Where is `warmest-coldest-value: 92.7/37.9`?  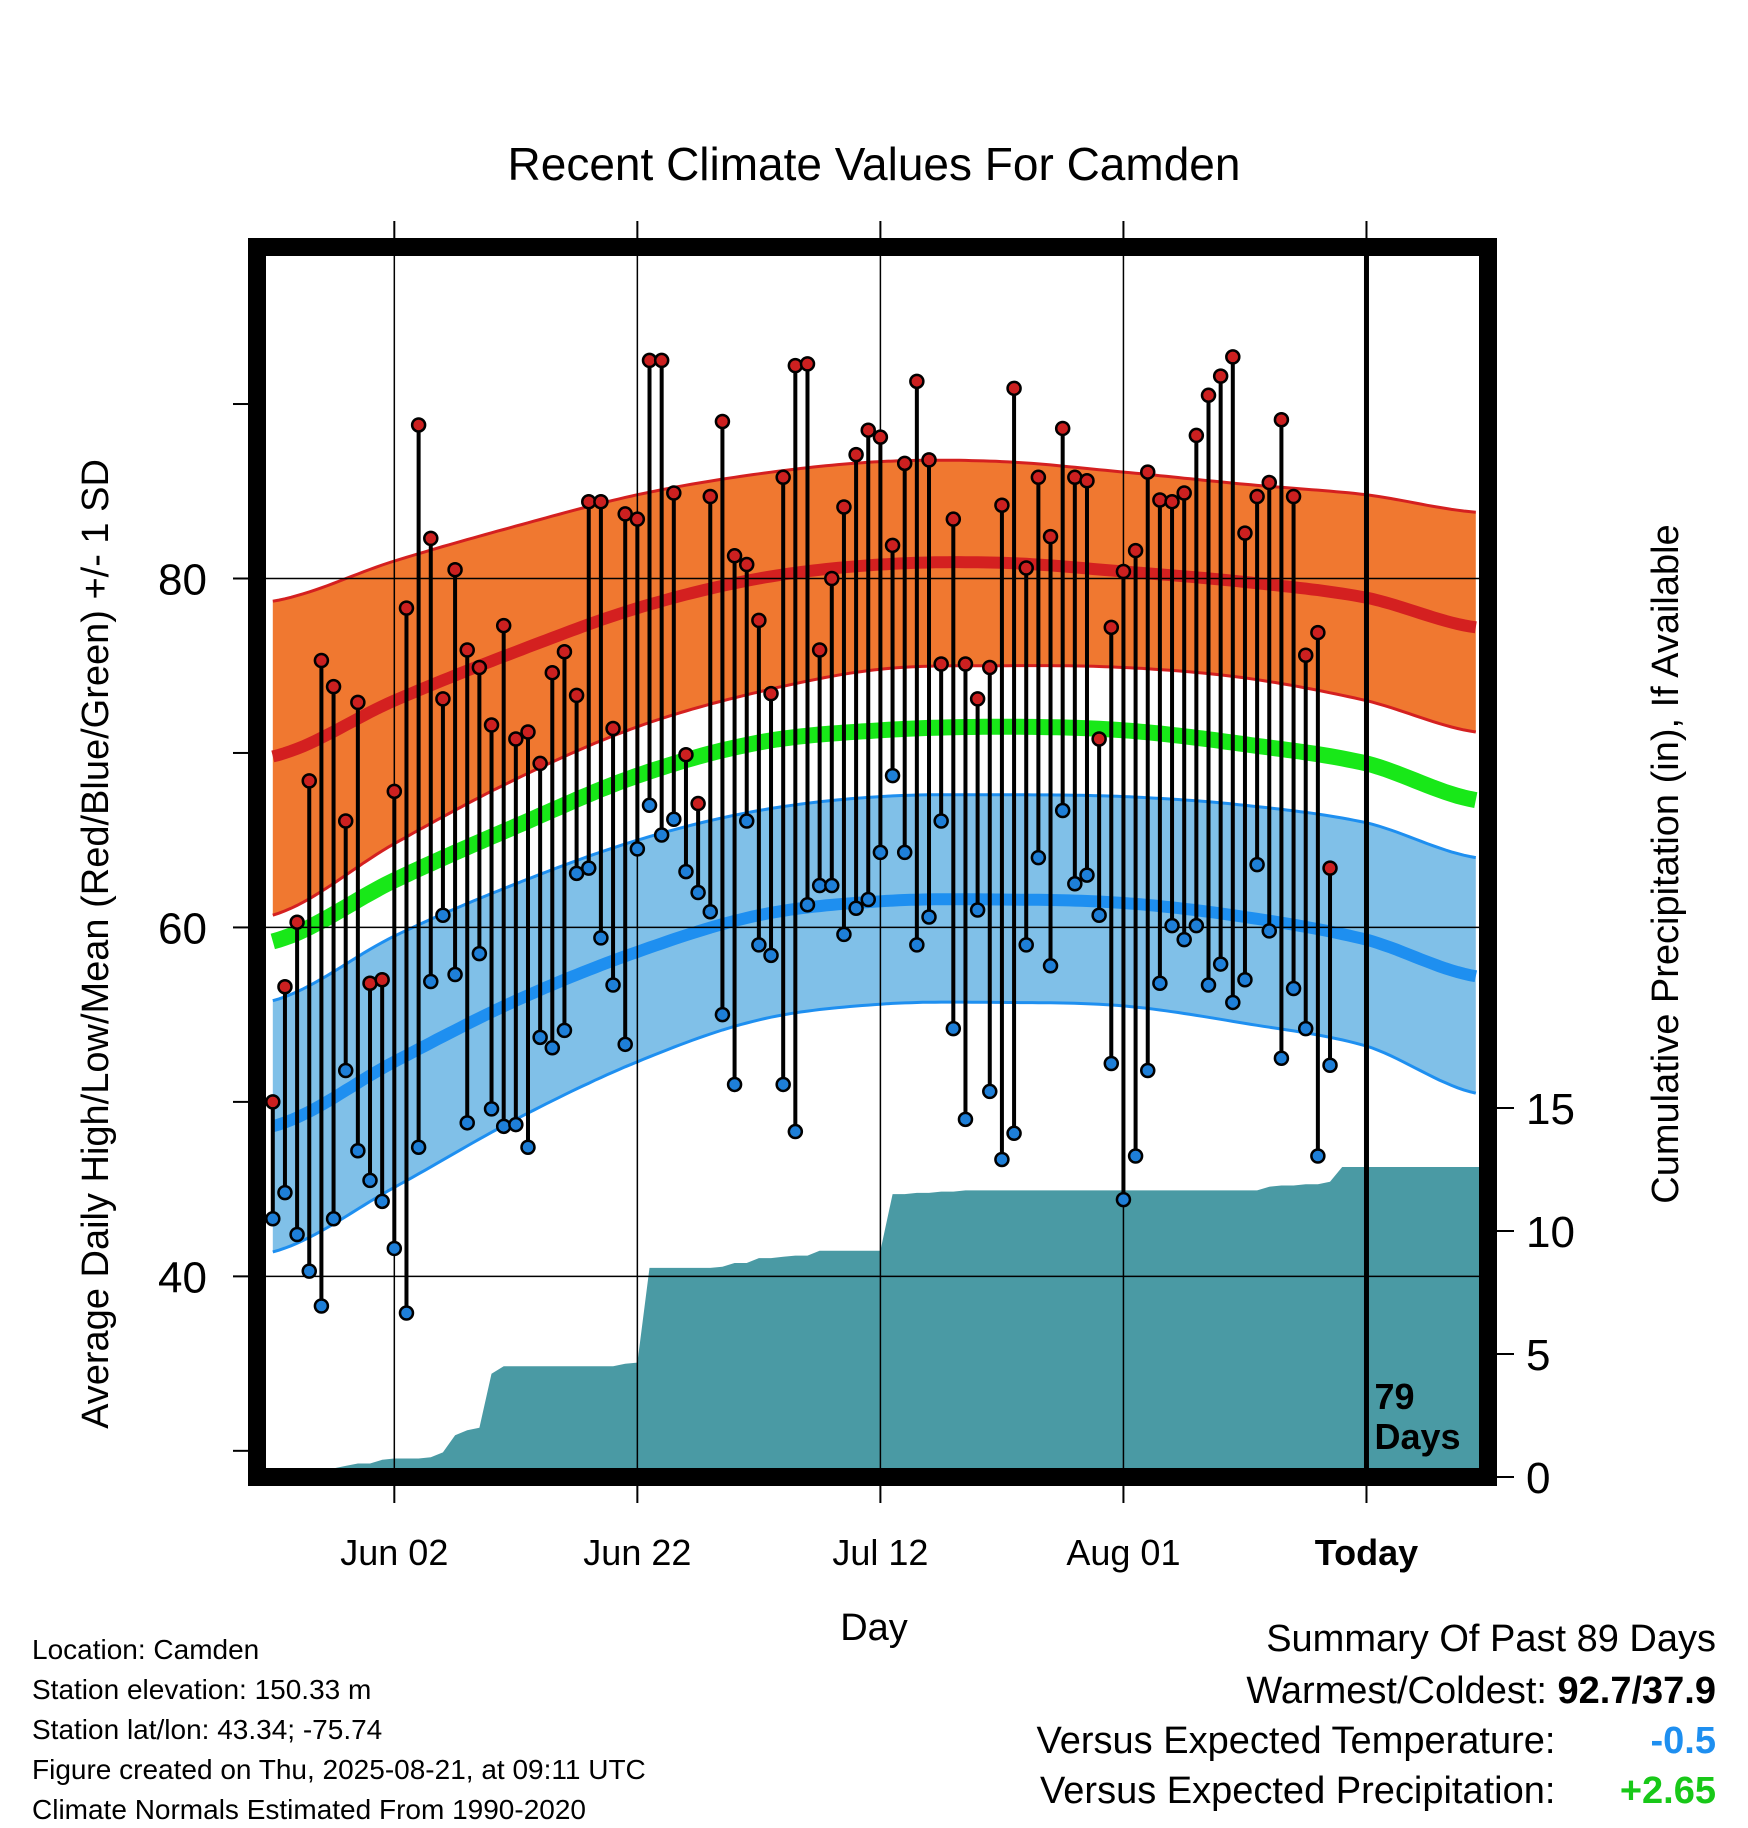
warmest-coldest-value: 92.7/37.9 is located at coordinates (1636, 1691).